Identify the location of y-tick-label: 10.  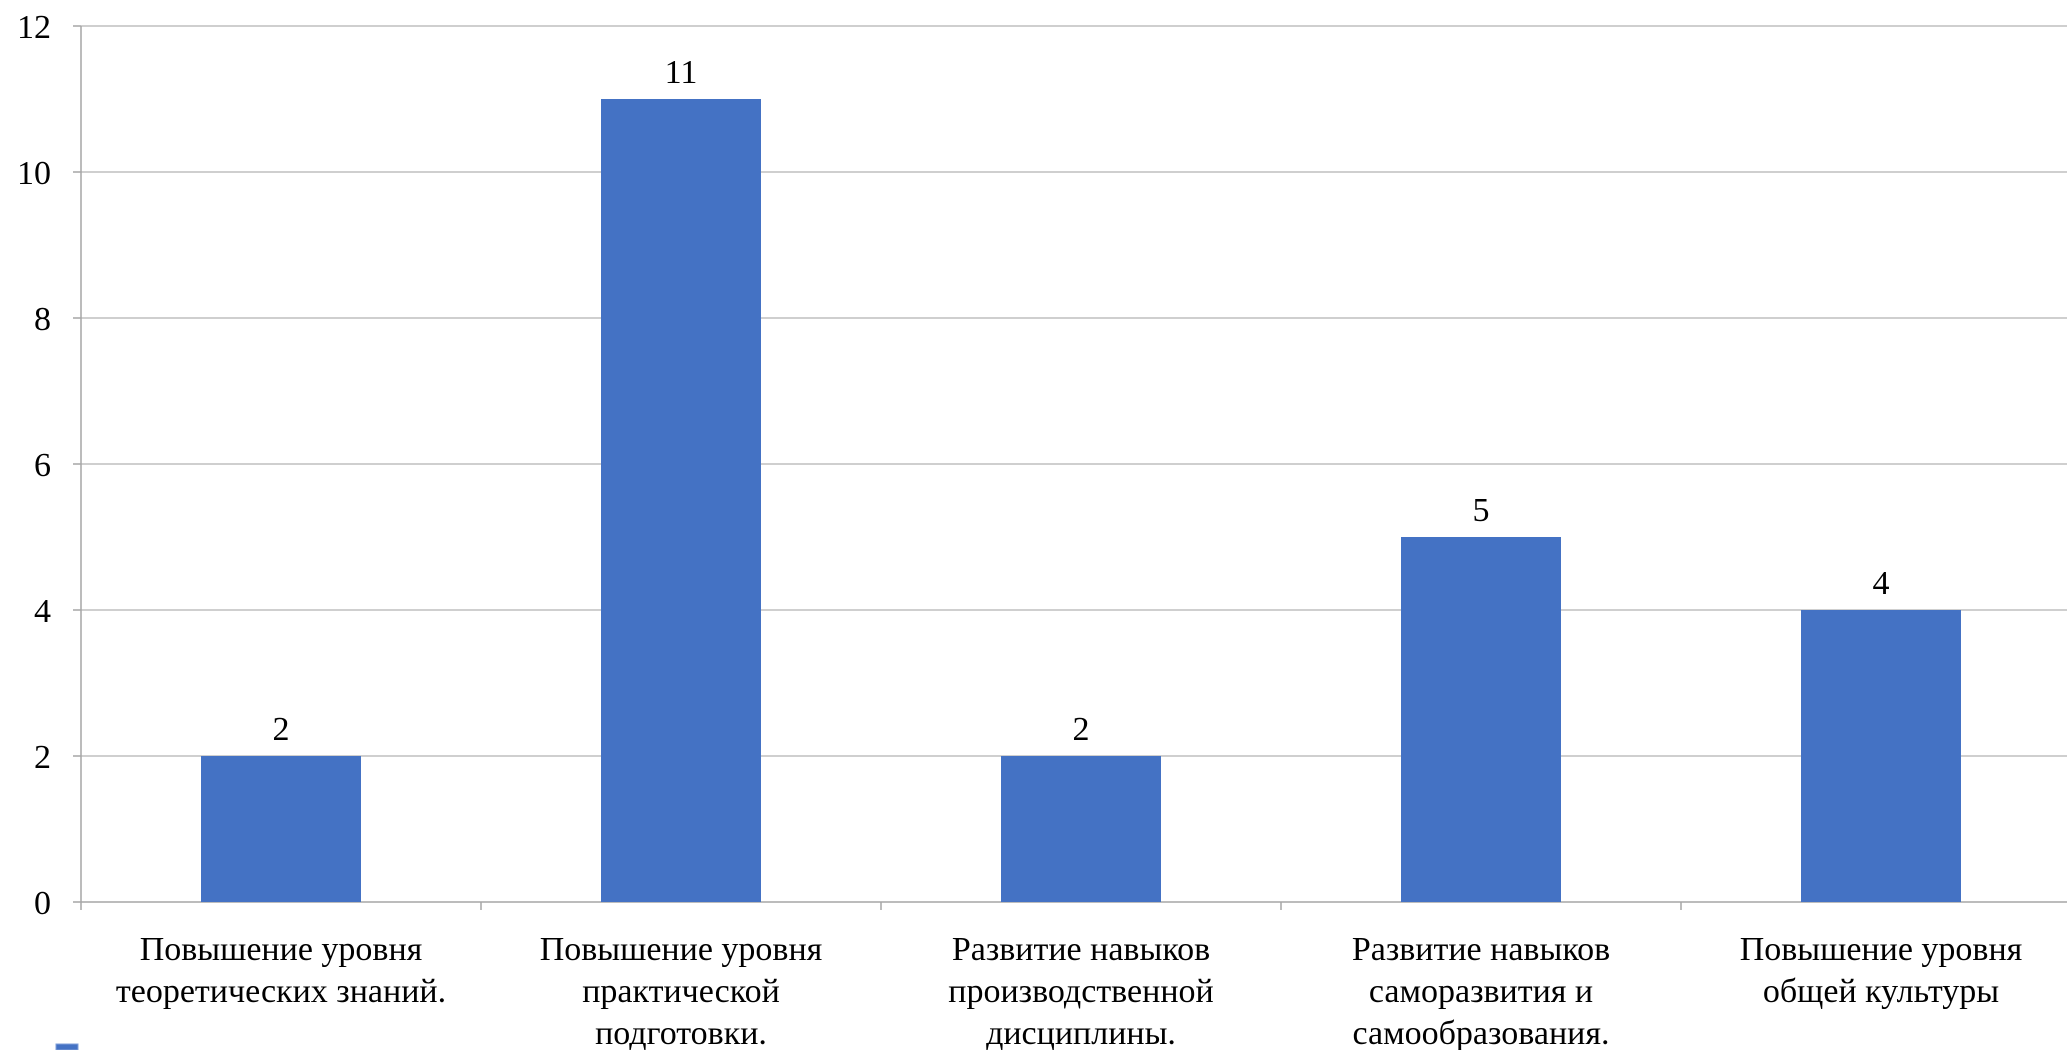
(34, 173).